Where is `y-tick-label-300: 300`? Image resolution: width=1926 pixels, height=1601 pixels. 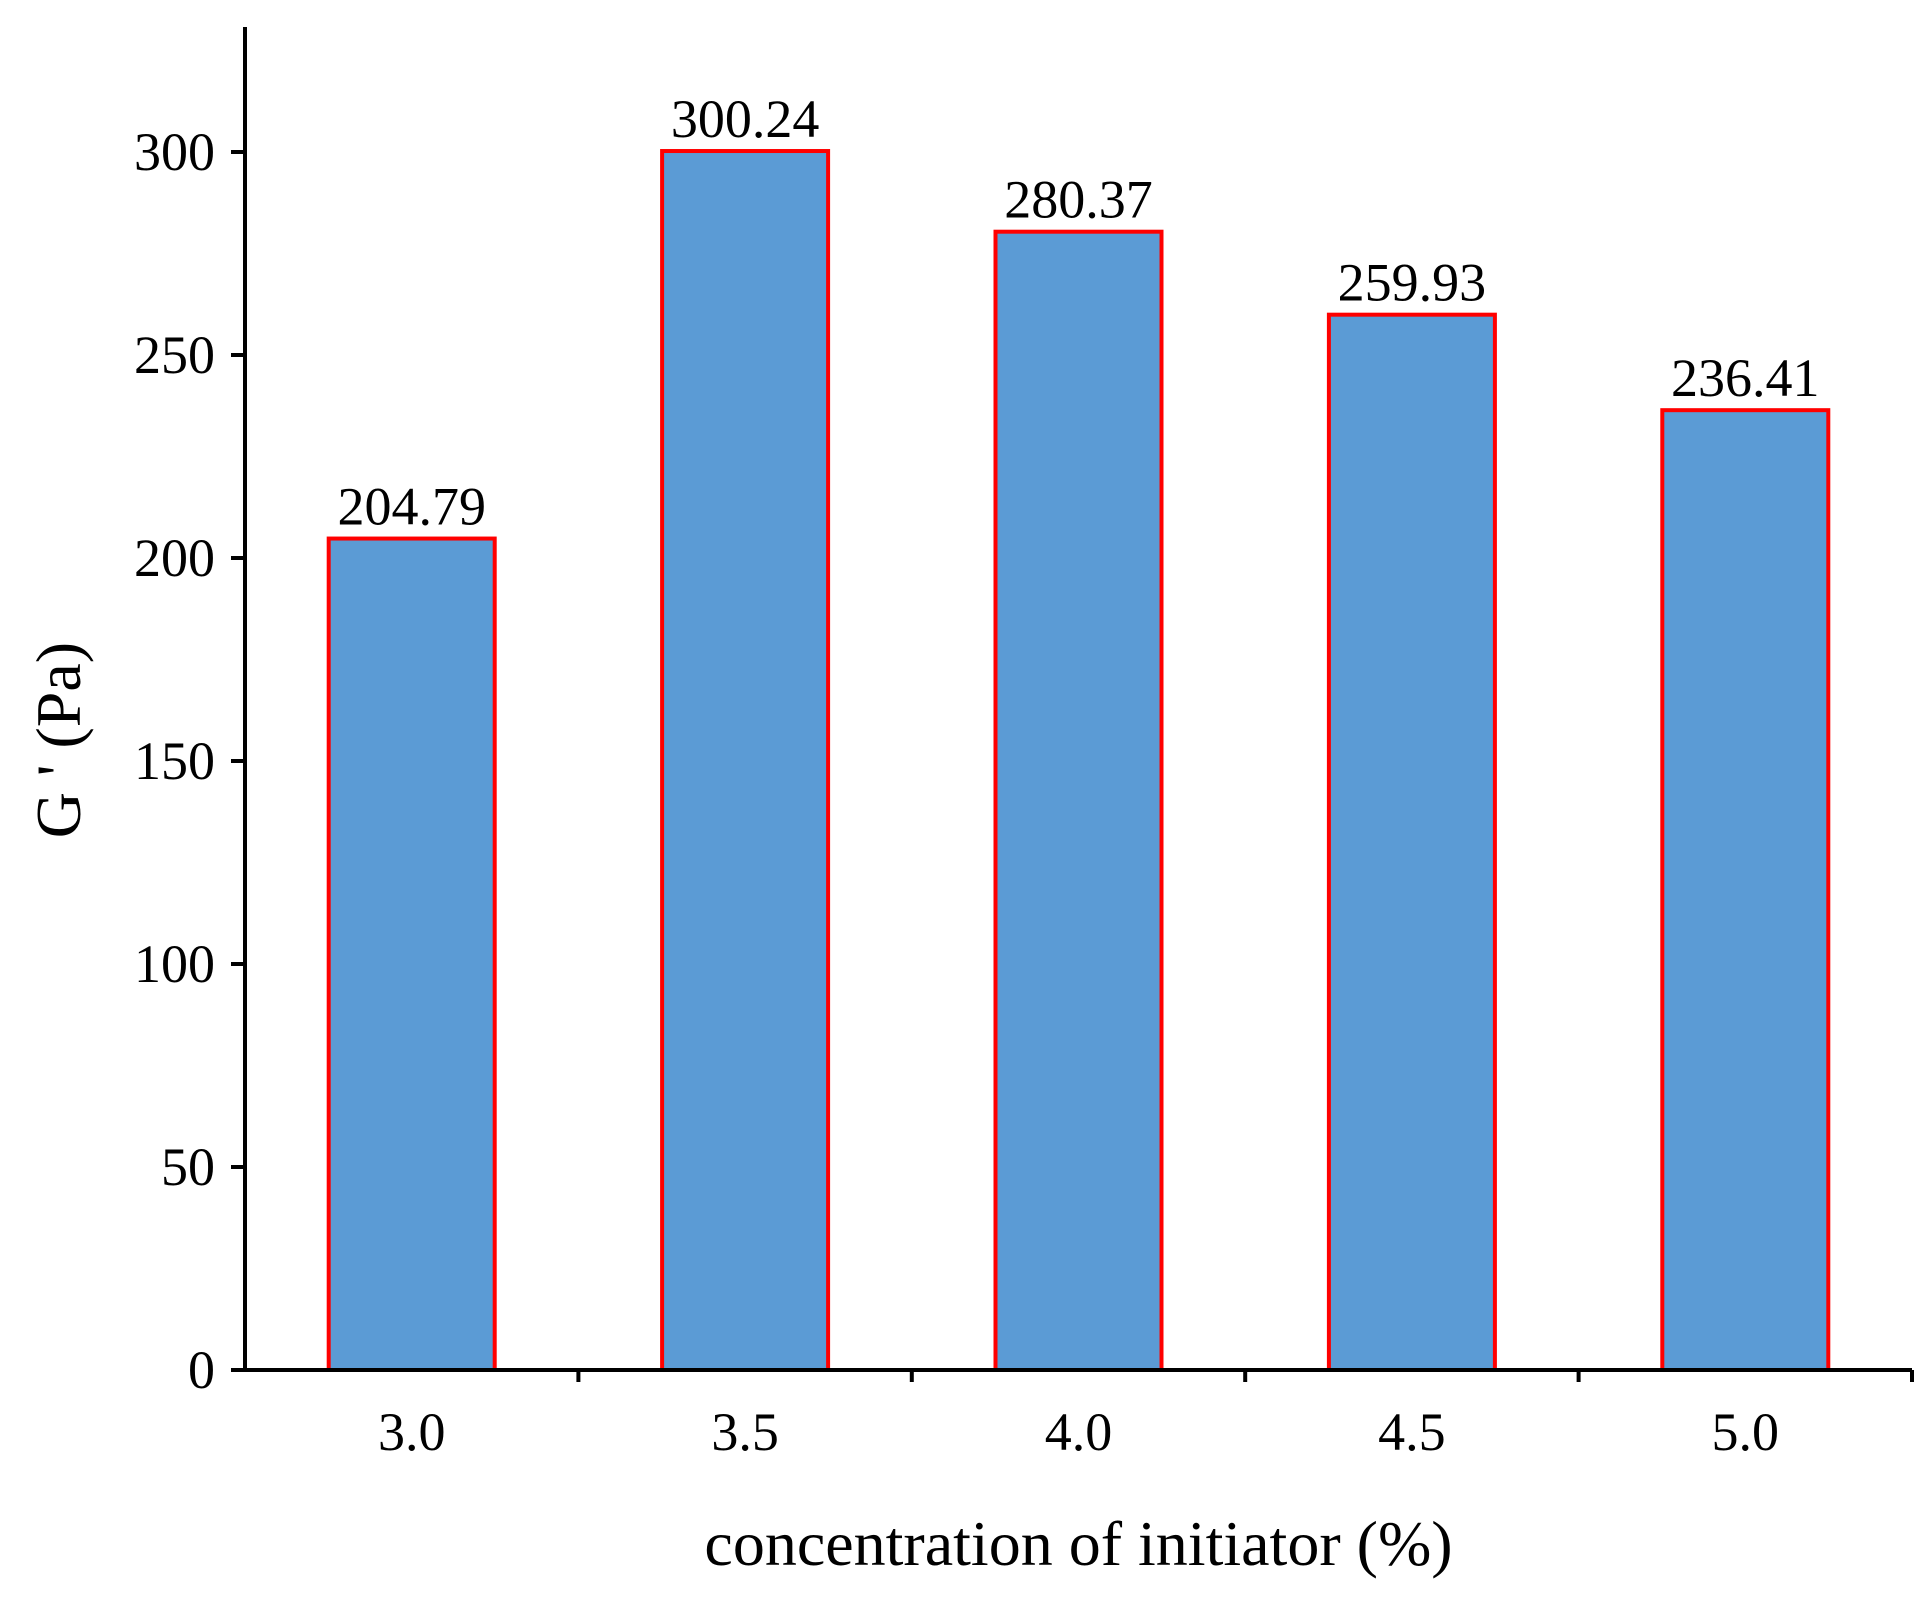 y-tick-label-300: 300 is located at coordinates (174, 152).